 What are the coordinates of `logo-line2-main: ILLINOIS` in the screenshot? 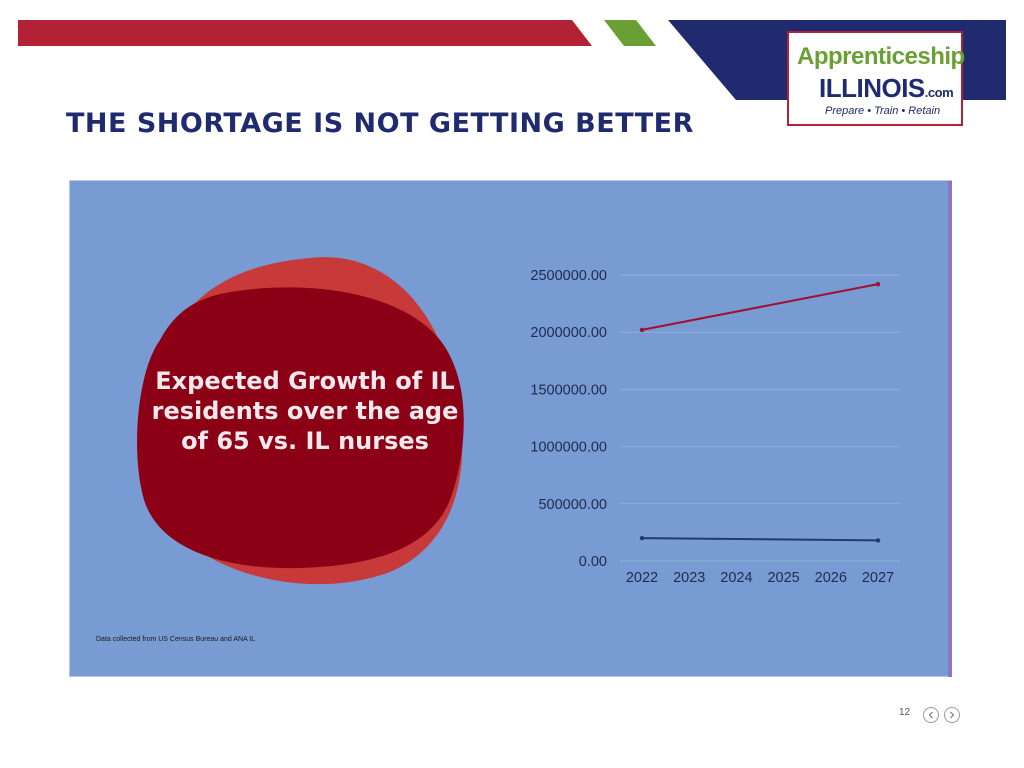 It's located at (872, 88).